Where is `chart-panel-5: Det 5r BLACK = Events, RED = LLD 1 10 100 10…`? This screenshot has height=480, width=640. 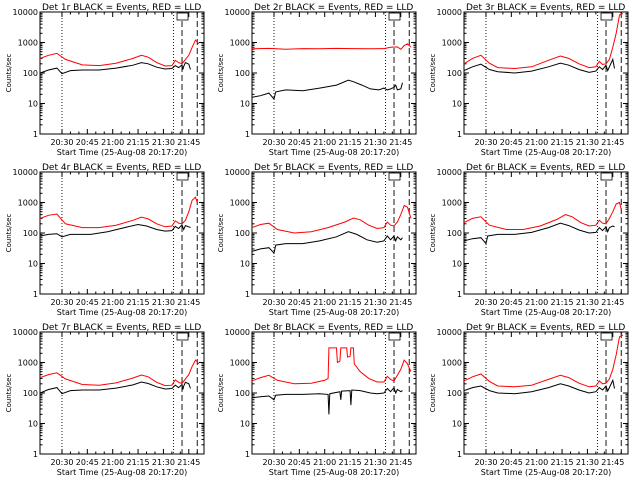
chart-panel-5: Det 5r BLACK = Events, RED = LLD 1 10 100 10… is located at coordinates (317, 240).